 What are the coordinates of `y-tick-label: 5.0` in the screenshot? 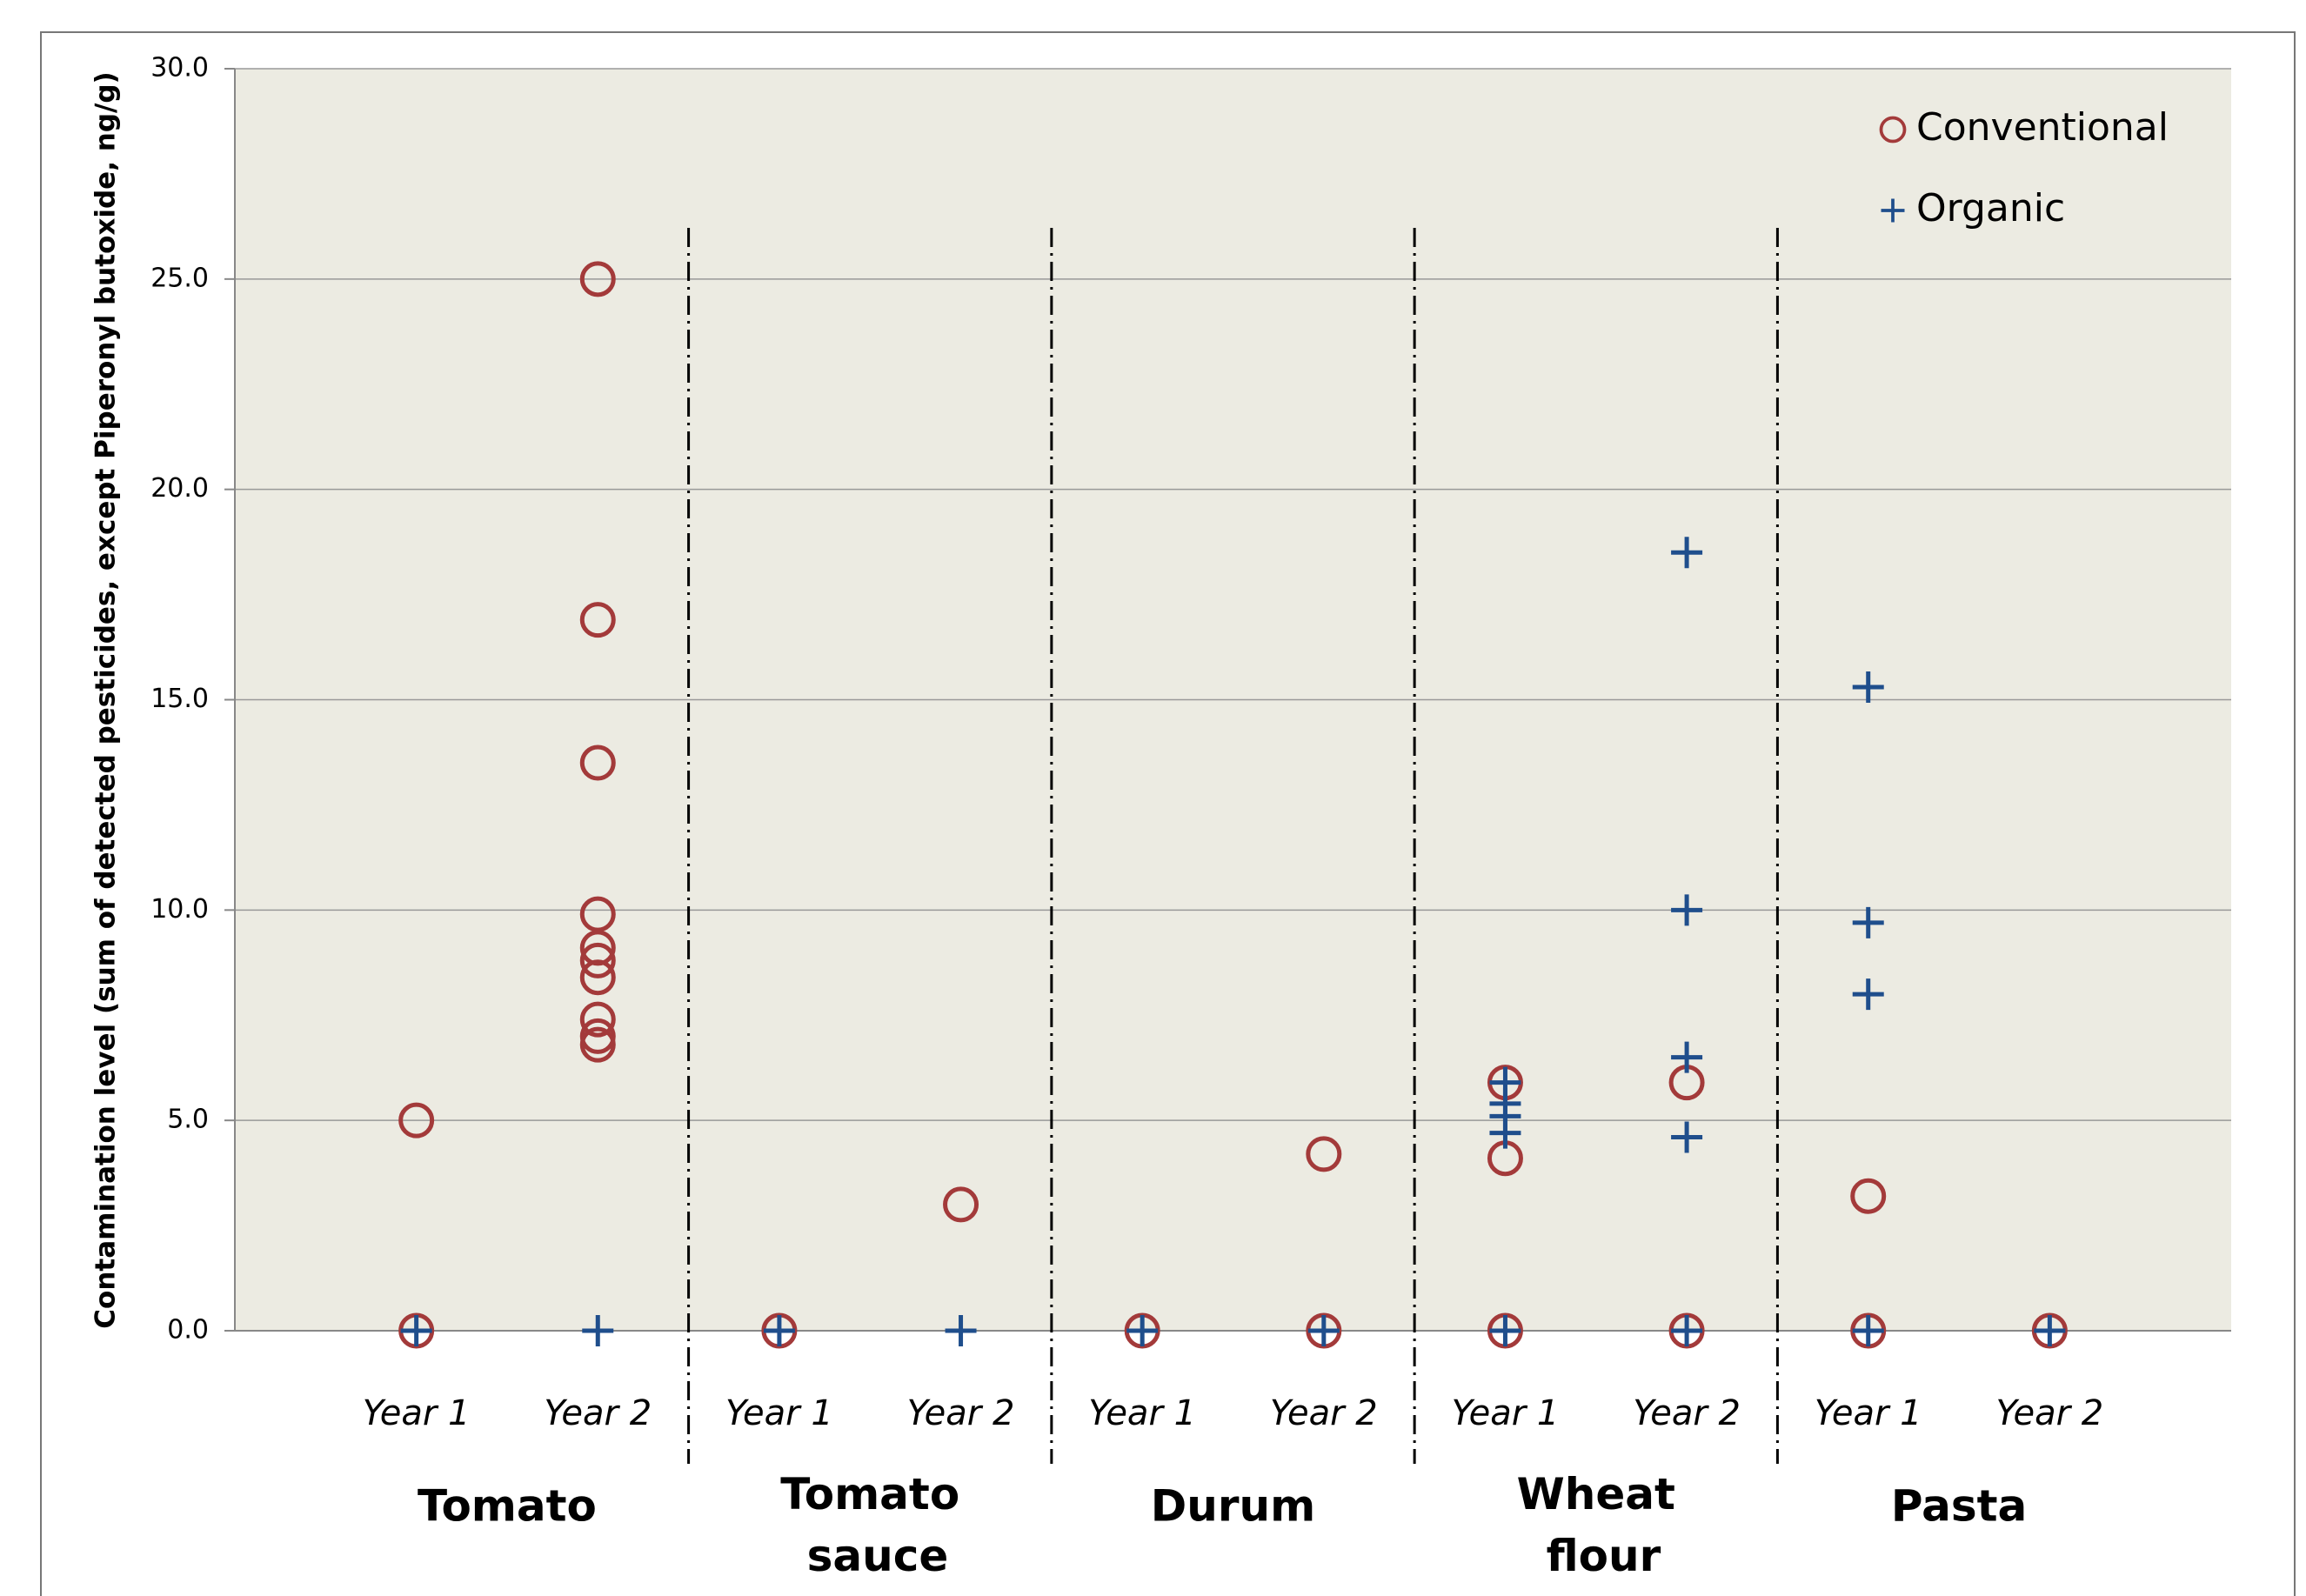 It's located at (188, 1120).